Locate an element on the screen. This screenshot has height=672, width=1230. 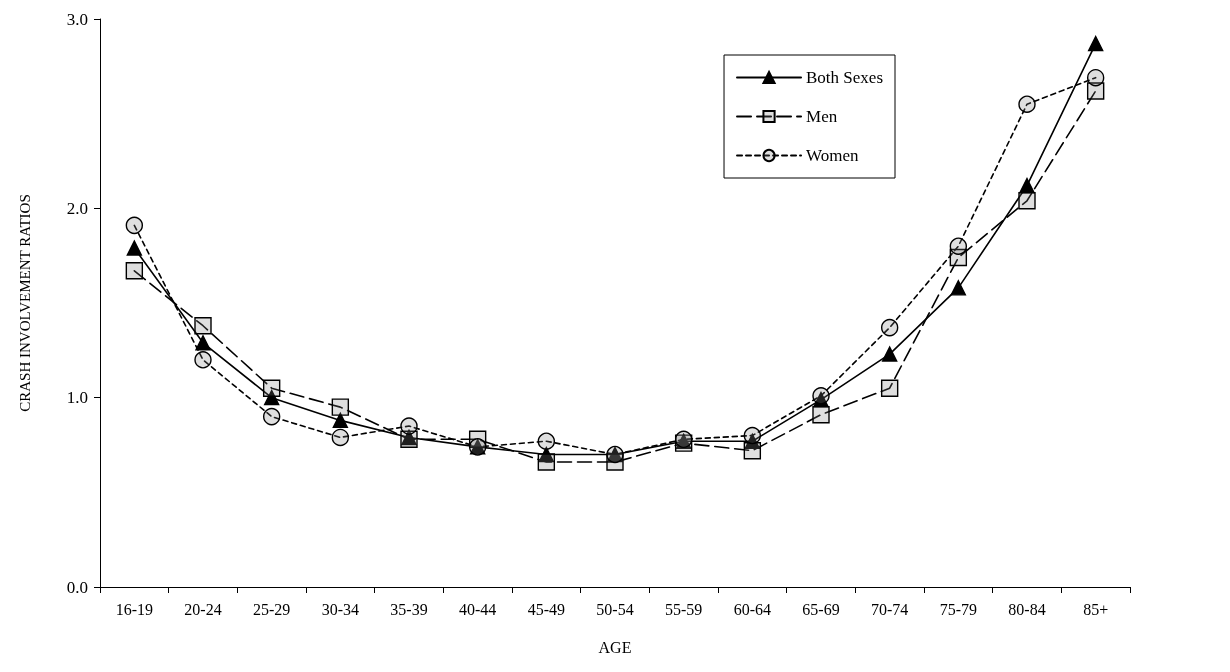
x-tick-label: 30-34 is located at coordinates (340, 609).